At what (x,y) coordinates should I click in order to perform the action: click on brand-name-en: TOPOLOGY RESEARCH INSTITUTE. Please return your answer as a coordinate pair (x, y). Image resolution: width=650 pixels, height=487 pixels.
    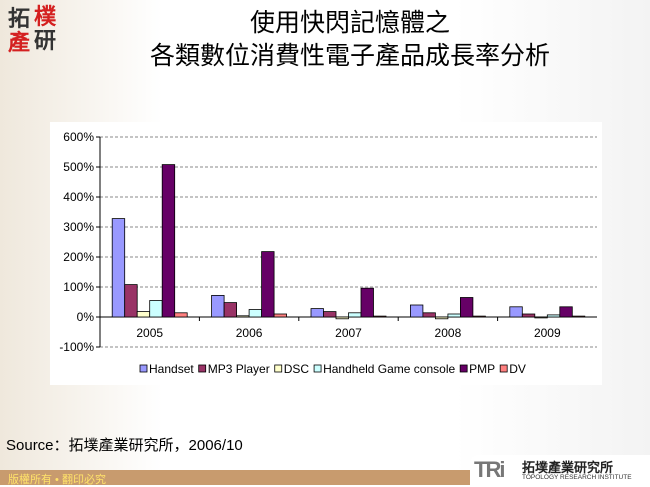
    Looking at the image, I should click on (577, 477).